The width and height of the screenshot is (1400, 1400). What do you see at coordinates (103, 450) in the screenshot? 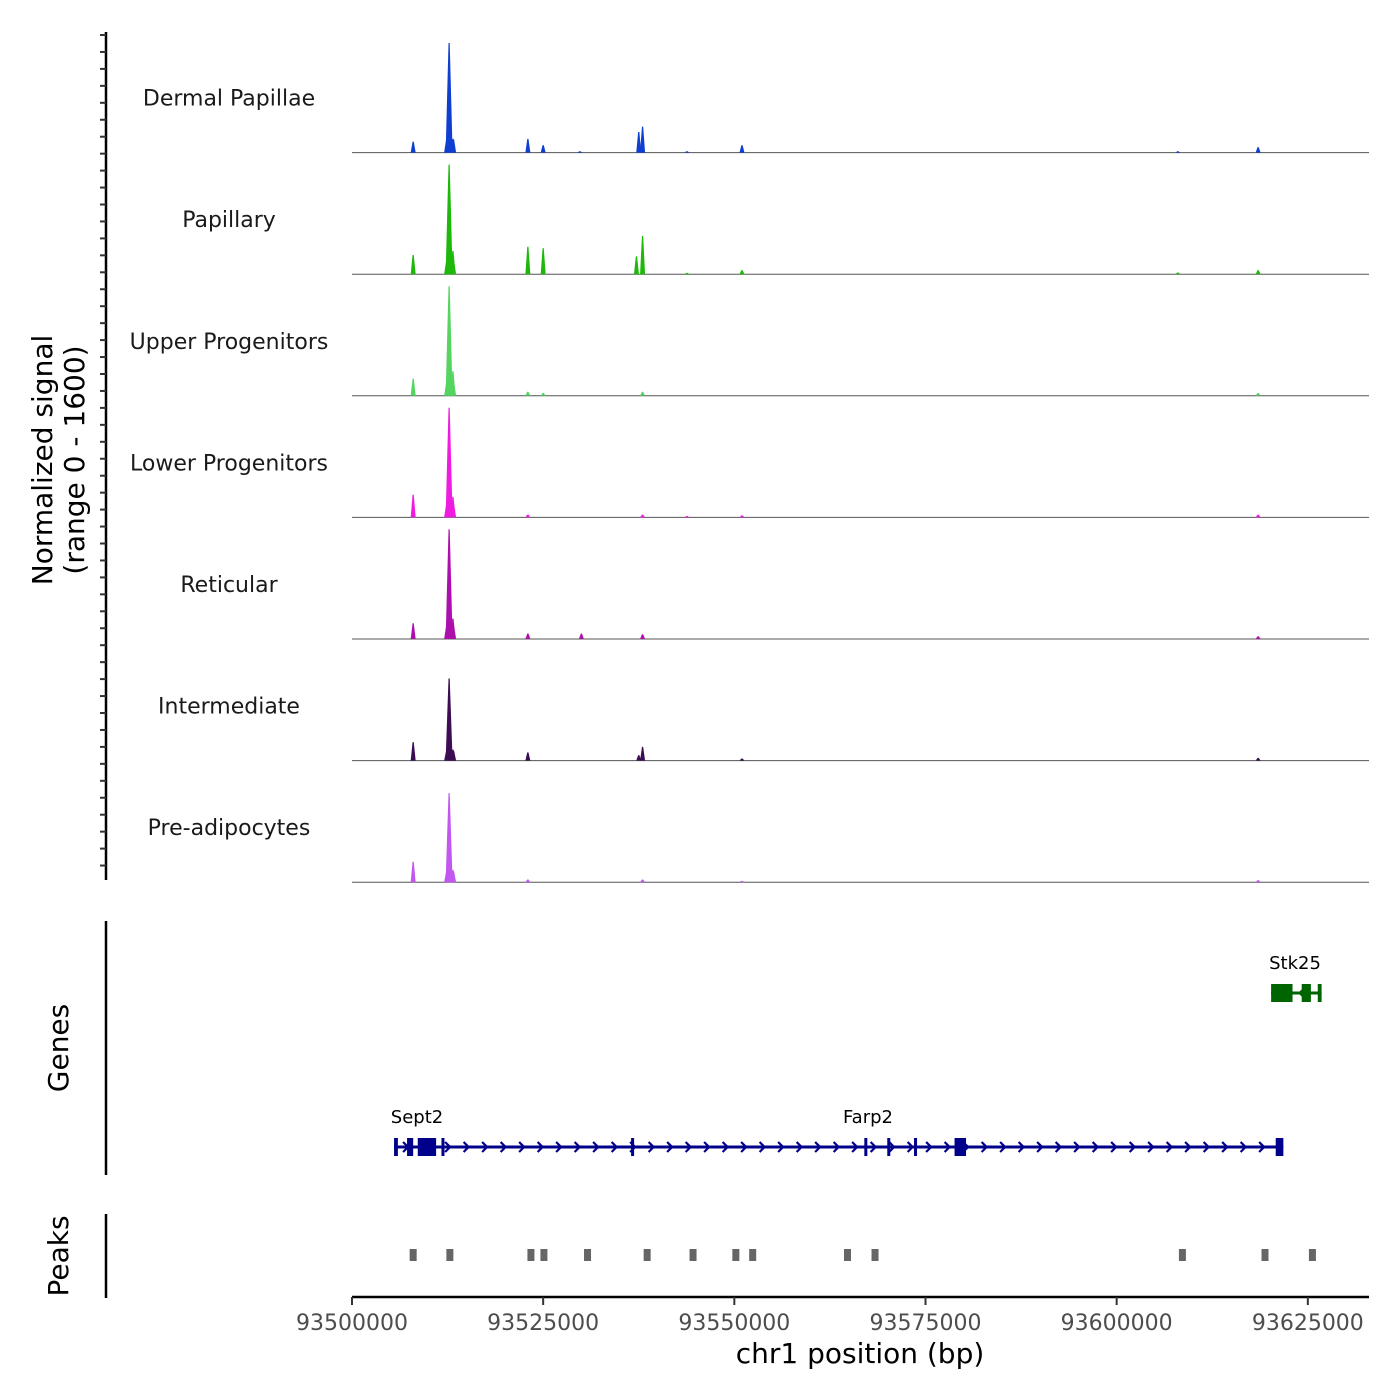
I see `signal-axis-ticks` at bounding box center [103, 450].